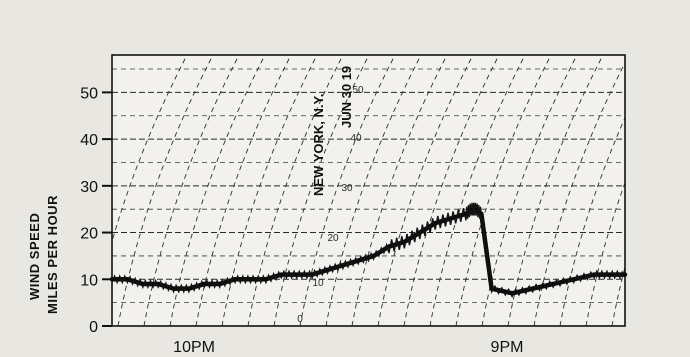  I want to click on chart-scale-label: 10, so click(318, 283).